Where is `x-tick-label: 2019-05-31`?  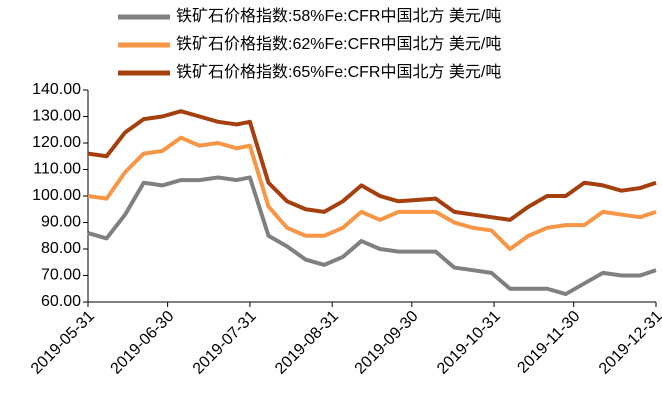 x-tick-label: 2019-05-31 is located at coordinates (63, 343).